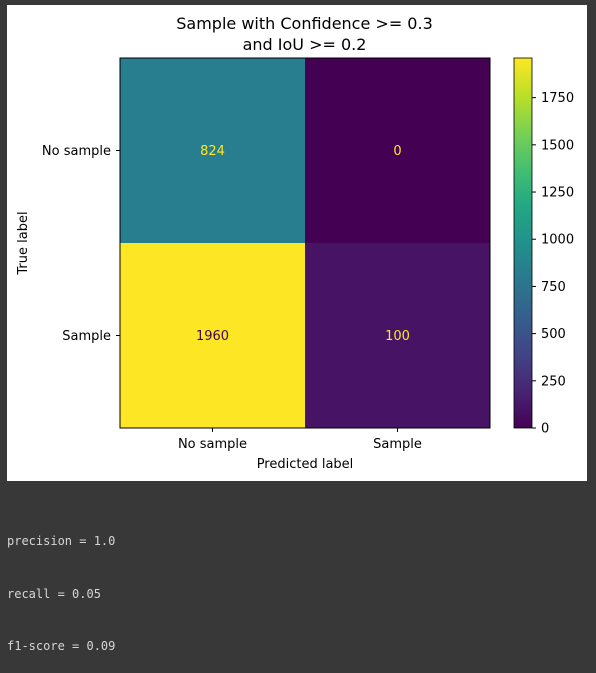 Image resolution: width=596 pixels, height=673 pixels. What do you see at coordinates (300, 440) in the screenshot?
I see `x-axis-ticks: No sample Sample` at bounding box center [300, 440].